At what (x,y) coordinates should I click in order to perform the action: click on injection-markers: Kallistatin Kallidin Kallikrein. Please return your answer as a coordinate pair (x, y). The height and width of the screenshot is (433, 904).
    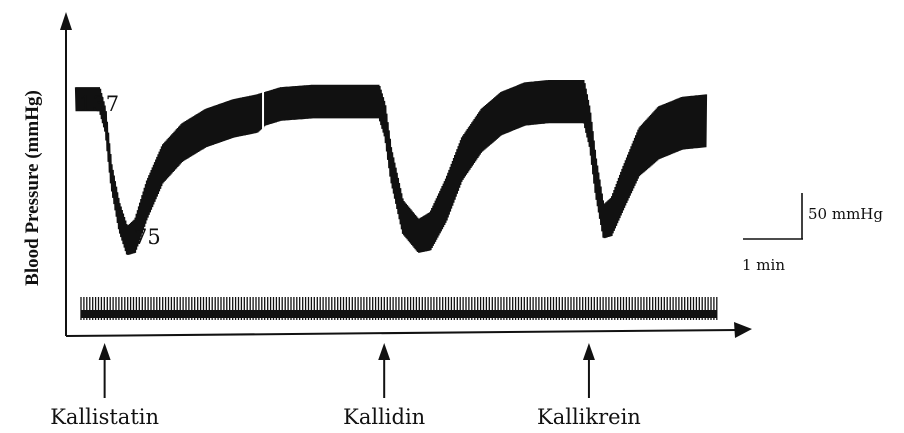
    Looking at the image, I should click on (345, 386).